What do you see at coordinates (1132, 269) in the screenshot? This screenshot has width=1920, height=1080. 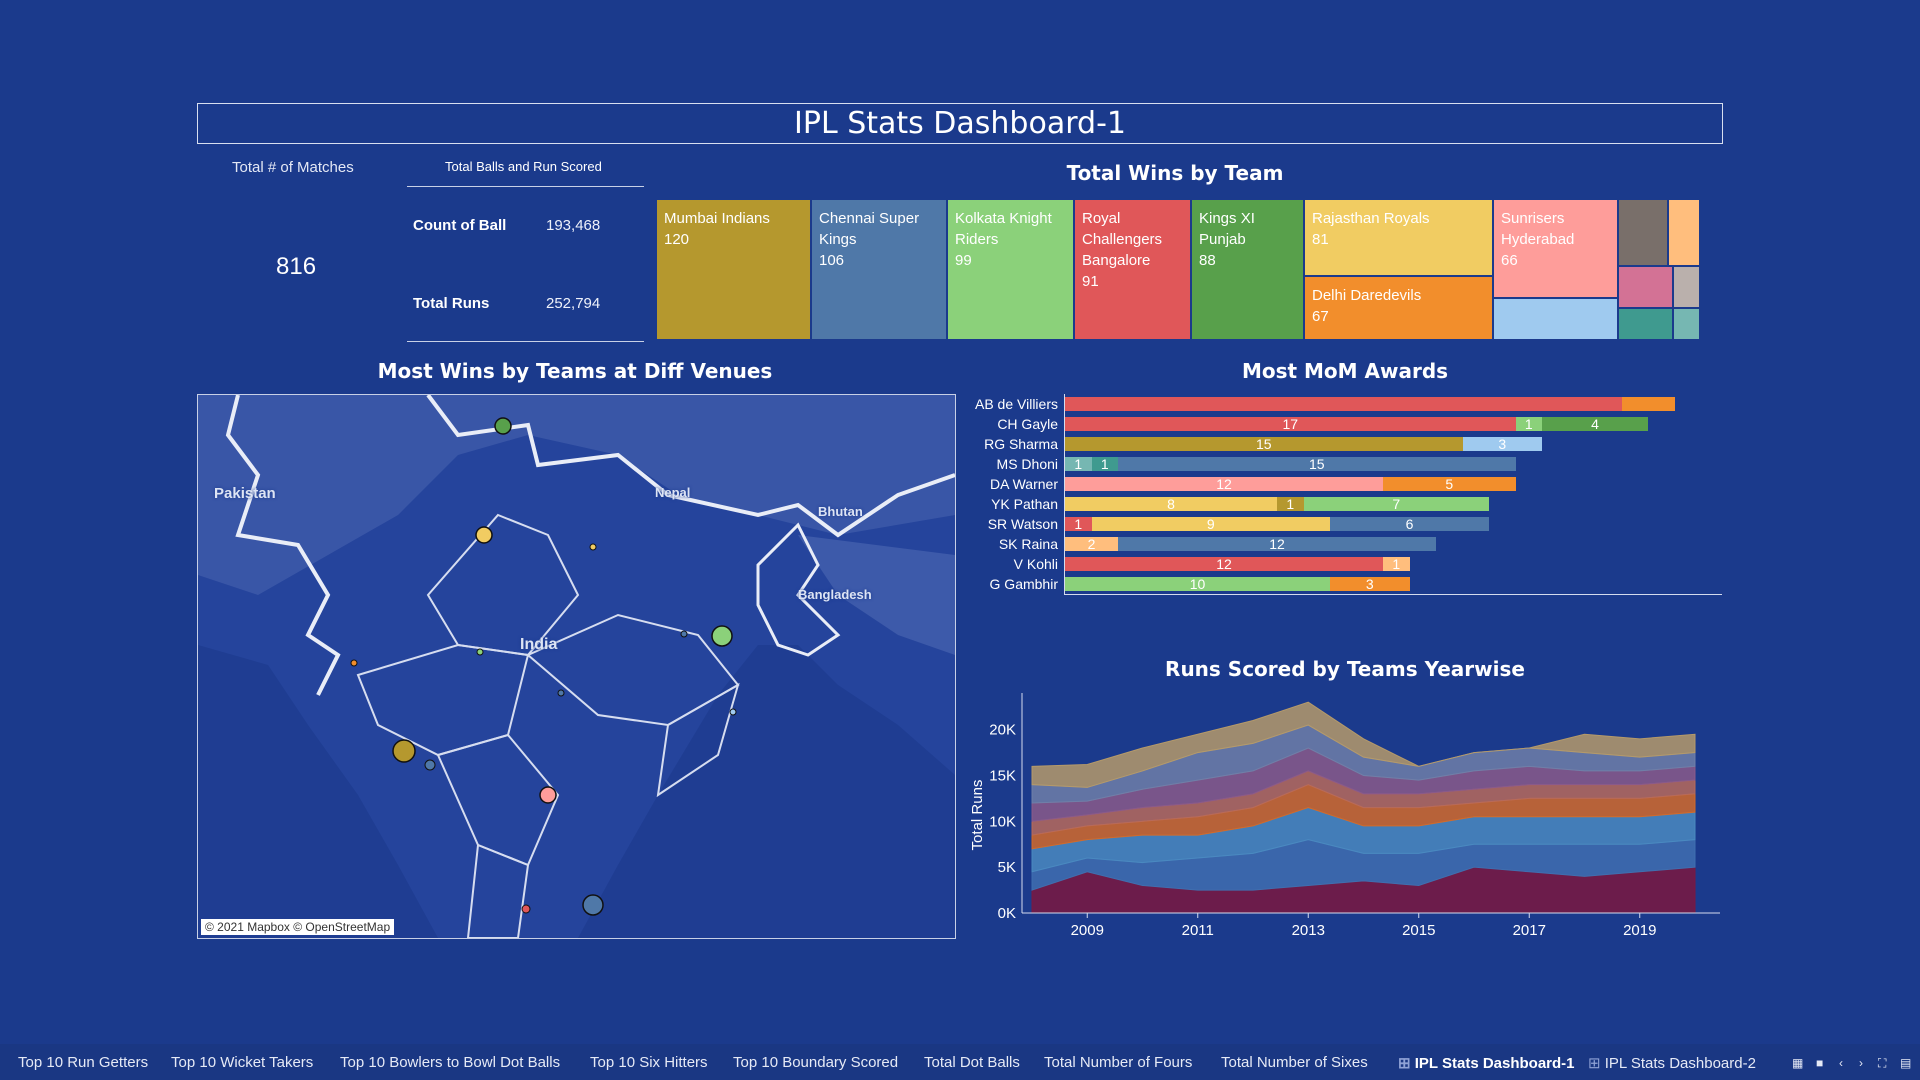 I see `tile-royal-challengers-bangalore: Royal Challengers Bangalore 91` at bounding box center [1132, 269].